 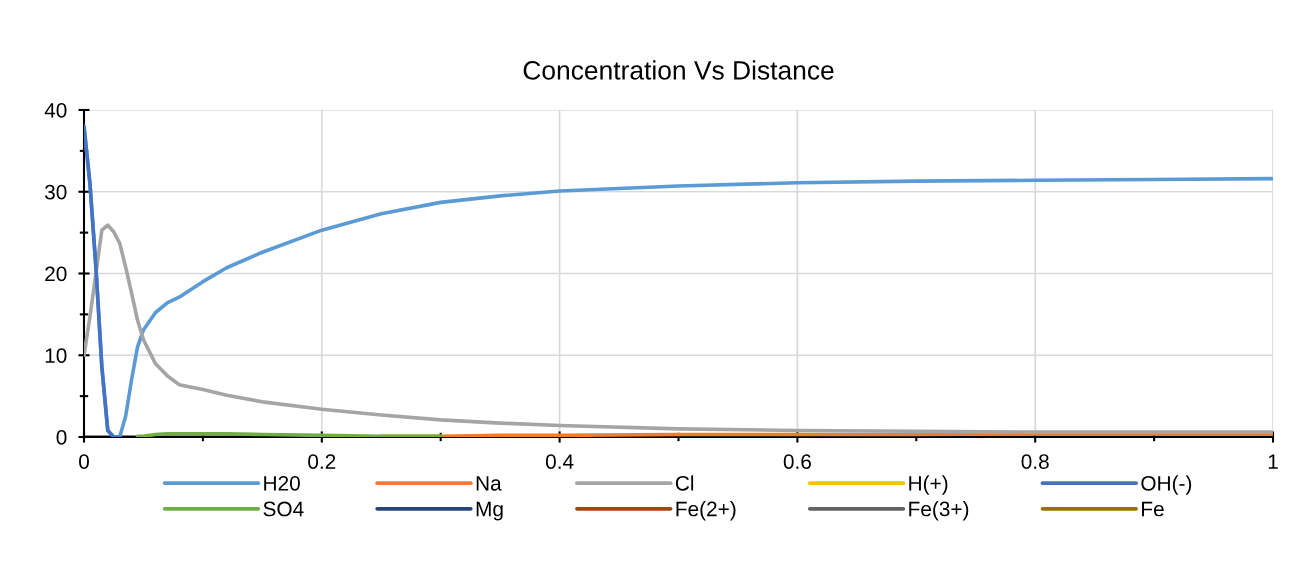 I want to click on x-tick-label: 0.2, so click(x=322, y=461).